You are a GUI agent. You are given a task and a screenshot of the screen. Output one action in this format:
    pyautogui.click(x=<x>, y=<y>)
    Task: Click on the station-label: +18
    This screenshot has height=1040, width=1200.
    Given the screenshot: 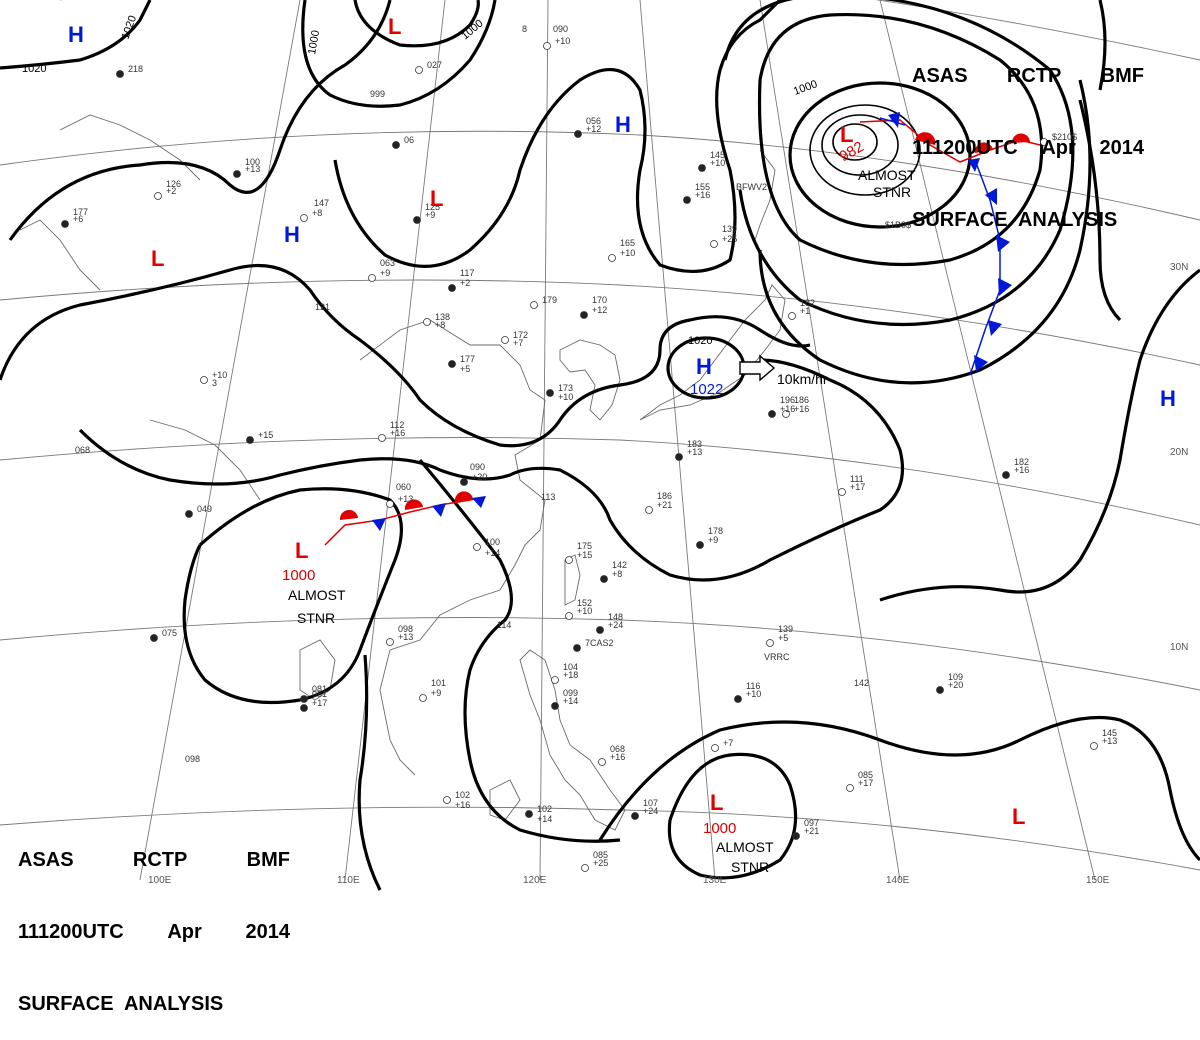 What is the action you would take?
    pyautogui.click(x=570, y=675)
    